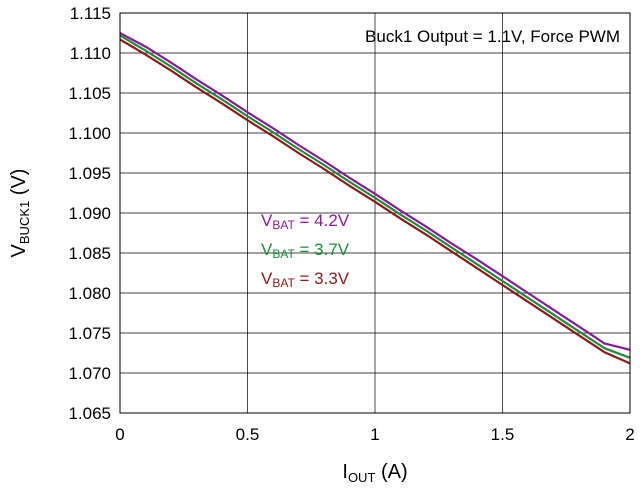  I want to click on x-tick-labels: 0 0.5 1 1.5 2, so click(374, 434).